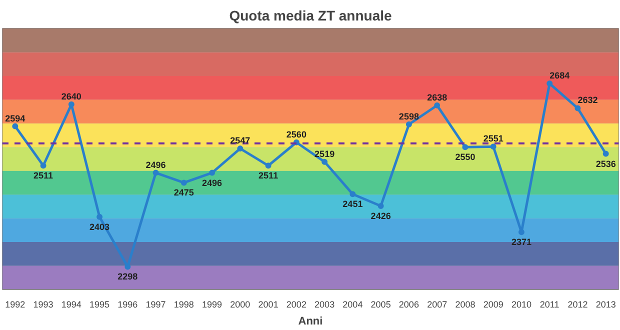 Image resolution: width=620 pixels, height=330 pixels. What do you see at coordinates (184, 193) in the screenshot?
I see `data-label: 2475` at bounding box center [184, 193].